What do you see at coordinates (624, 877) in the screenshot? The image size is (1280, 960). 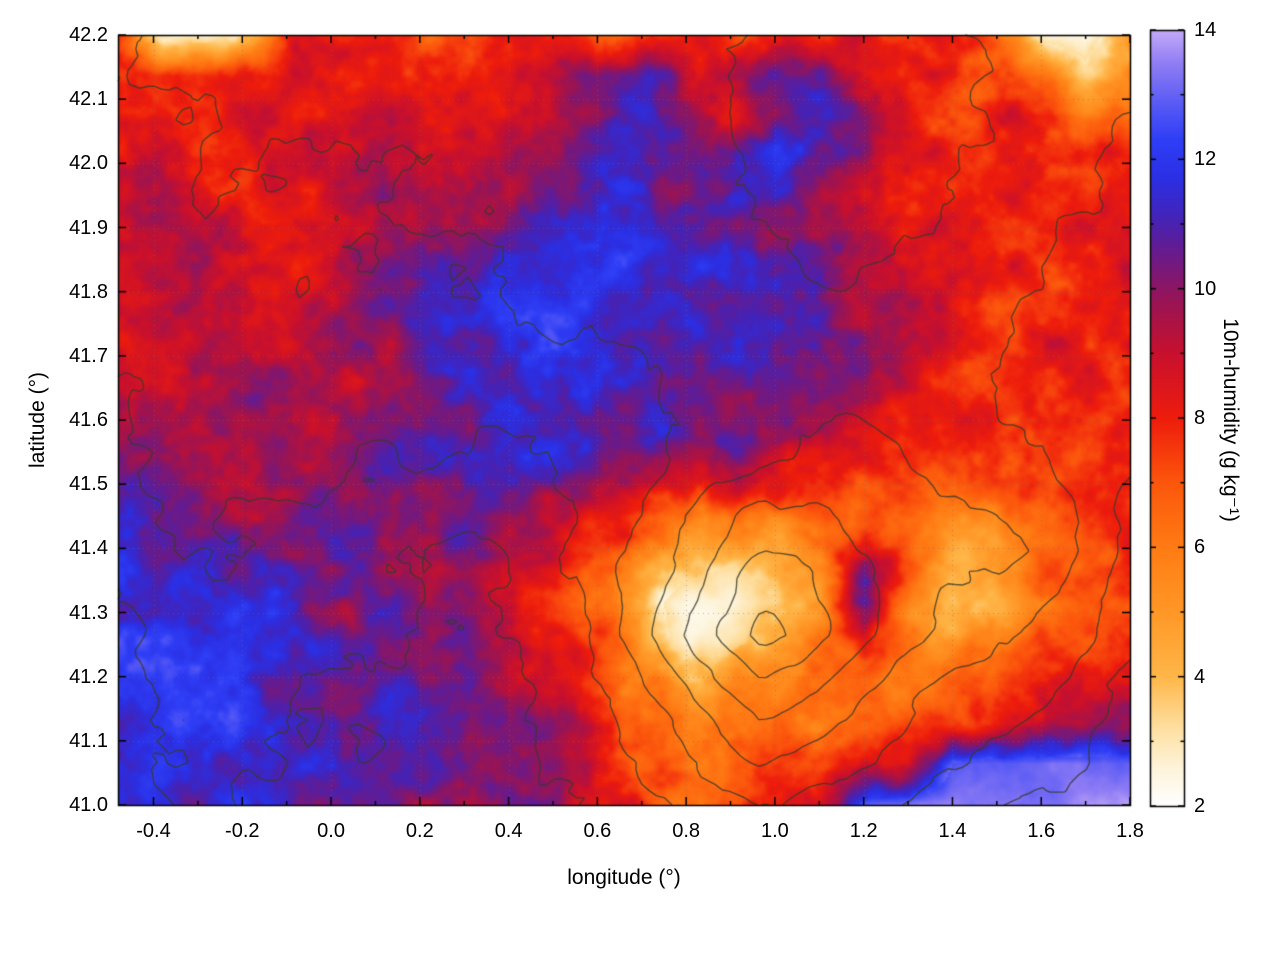 I see `x-axis-label: longitude (°)` at bounding box center [624, 877].